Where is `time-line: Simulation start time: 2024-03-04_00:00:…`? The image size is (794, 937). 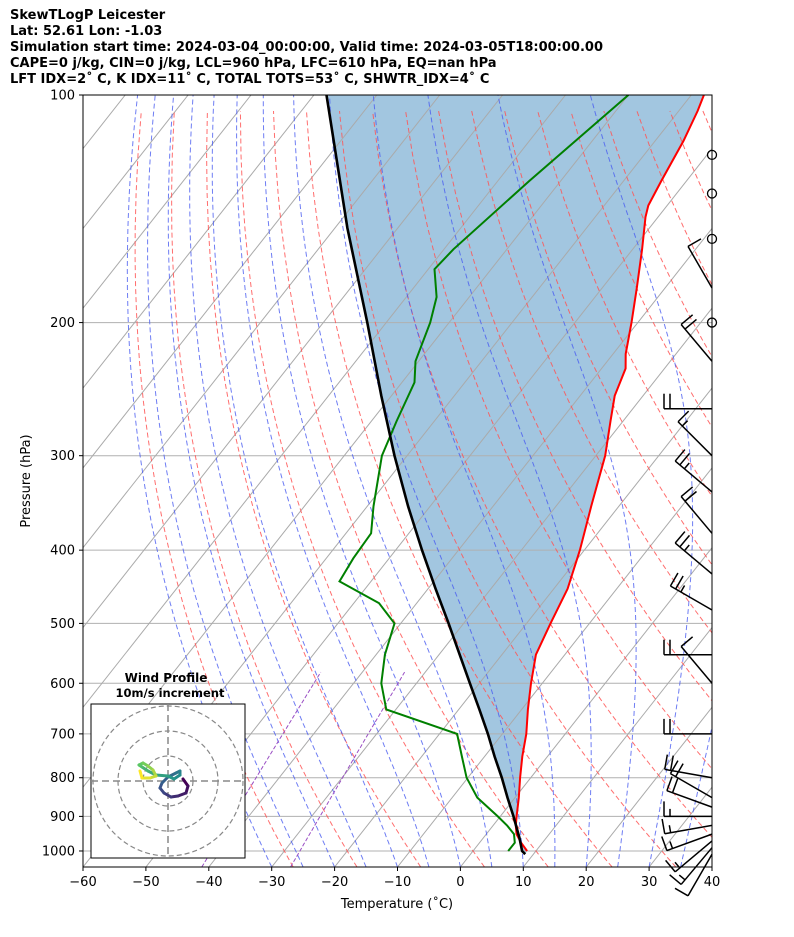 time-line: Simulation start time: 2024-03-04_00:00:… is located at coordinates (306, 47).